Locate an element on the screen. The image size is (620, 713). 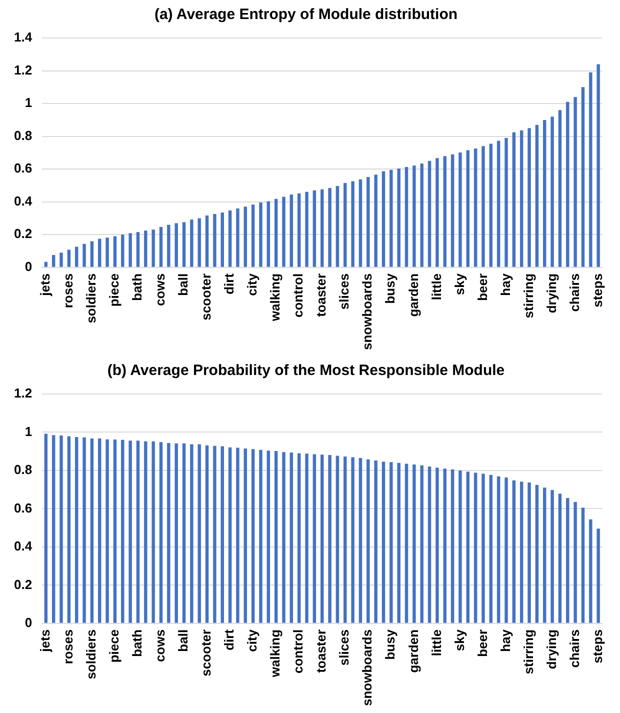
x-tick-label: snowboards is located at coordinates (367, 311).